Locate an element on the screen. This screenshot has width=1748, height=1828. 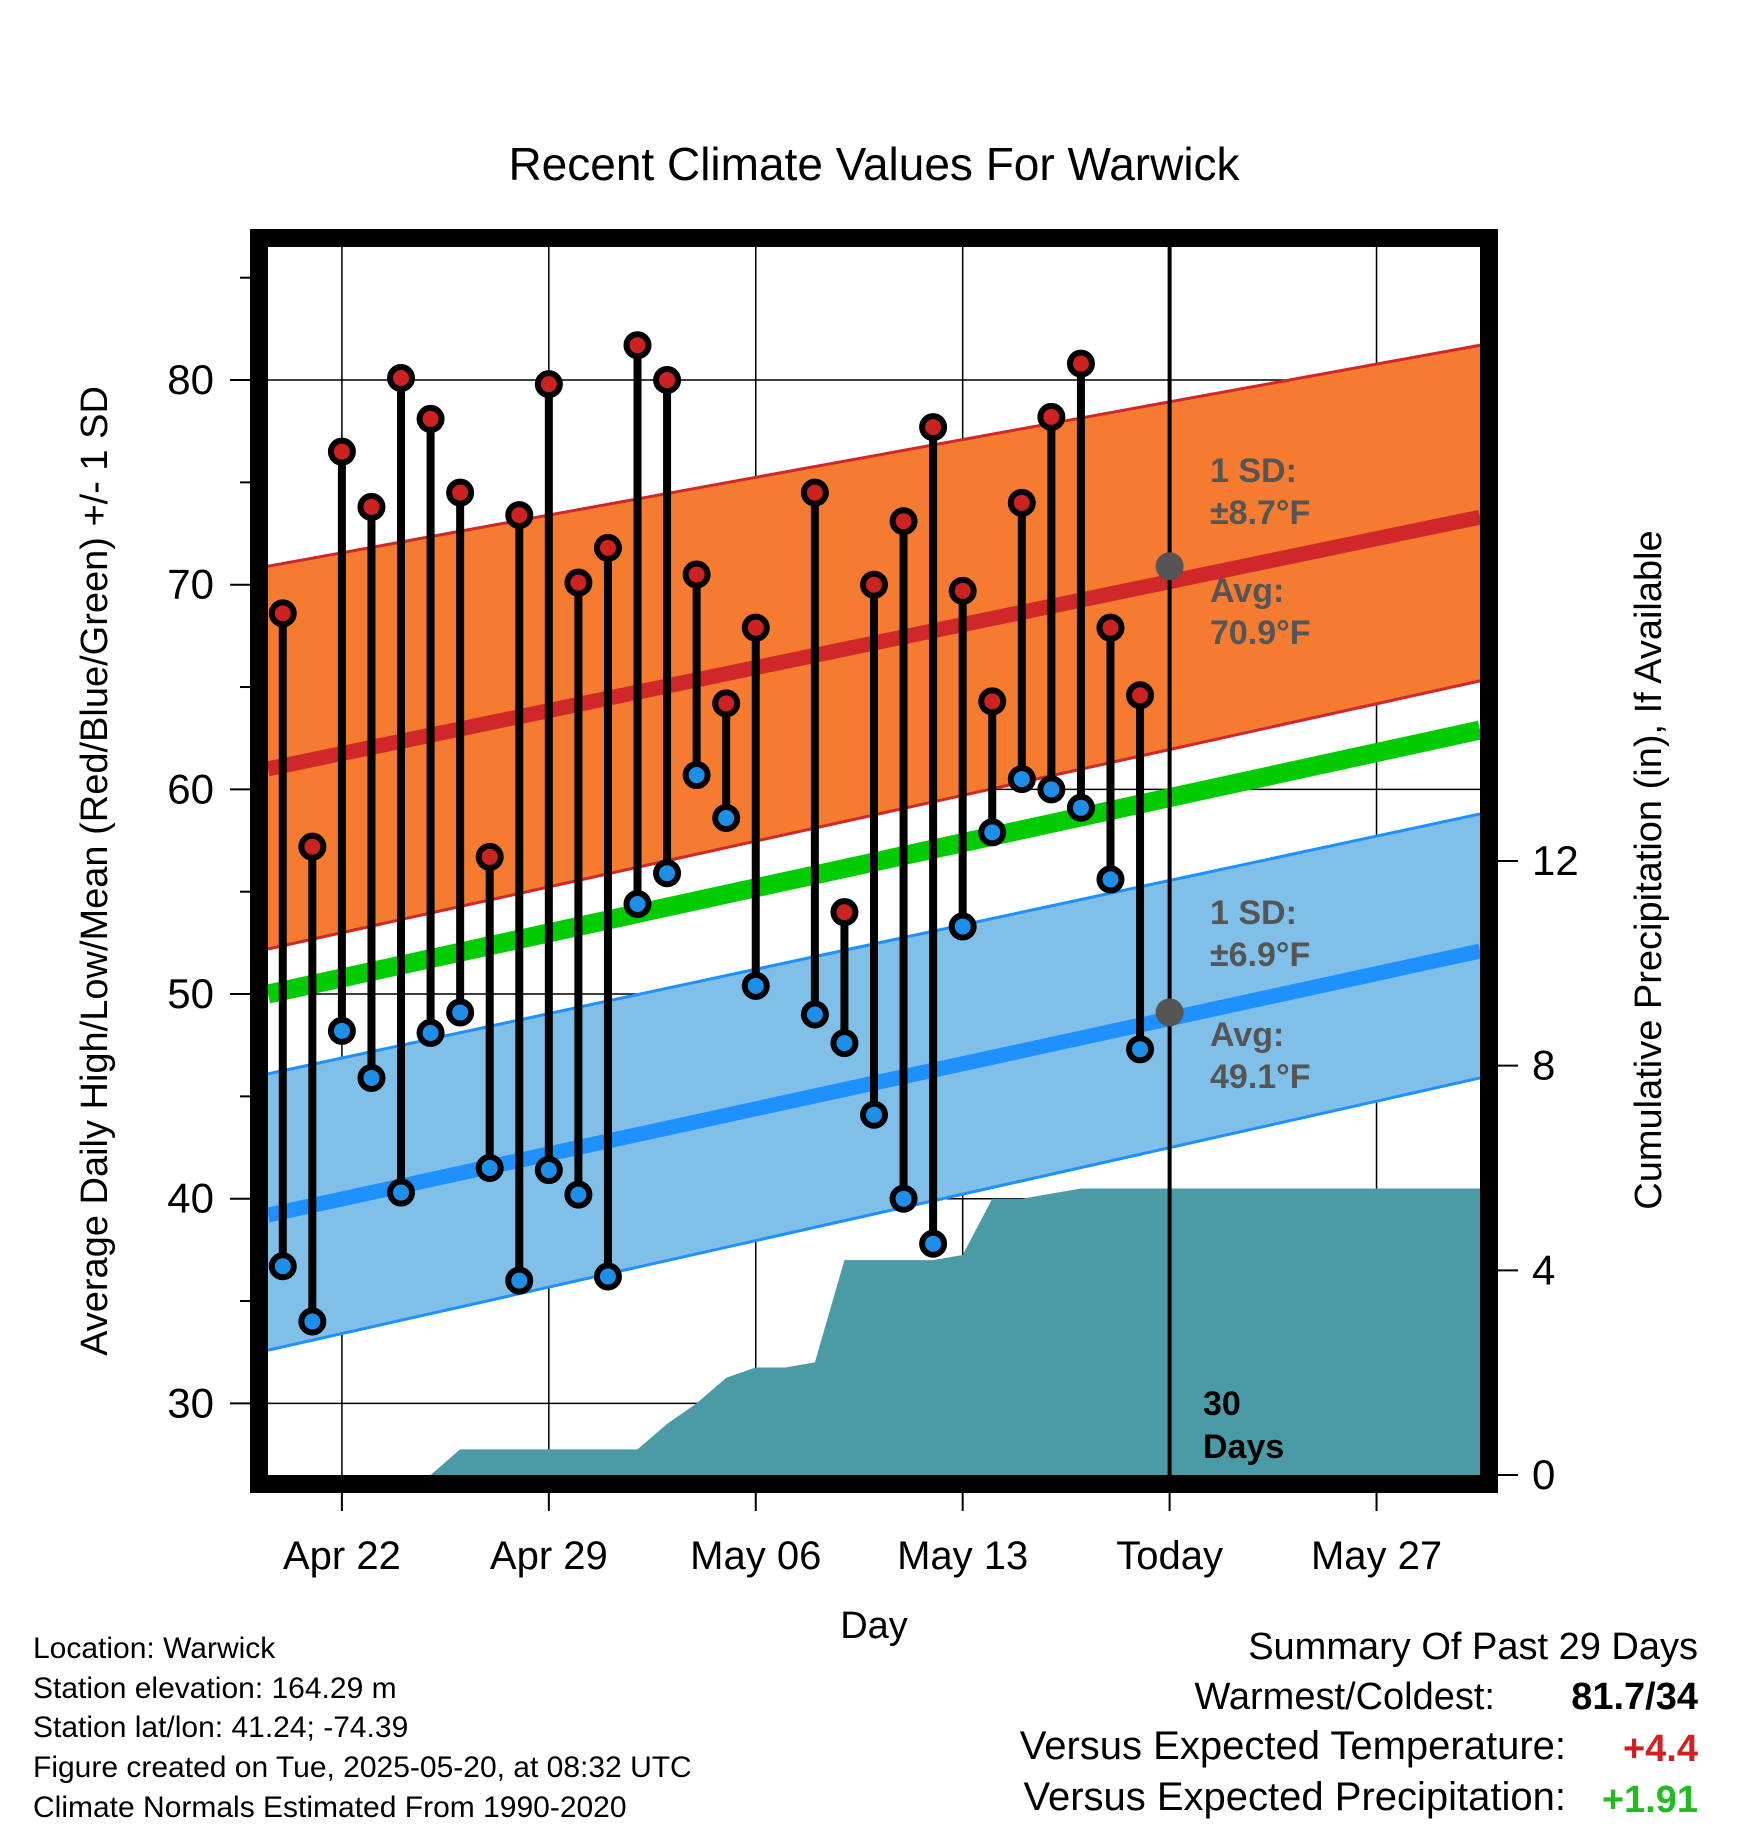
low-avg-value: 49.1°F is located at coordinates (1260, 1077).